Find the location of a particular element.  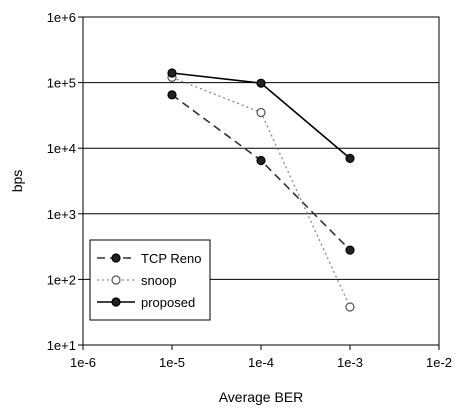

legend-marker-tcp-reno is located at coordinates (116, 258).